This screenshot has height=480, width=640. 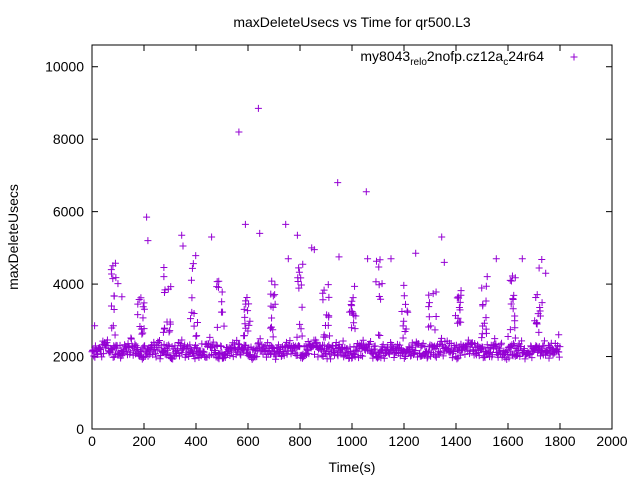 What do you see at coordinates (68, 139) in the screenshot?
I see `y-tick-label: 8000` at bounding box center [68, 139].